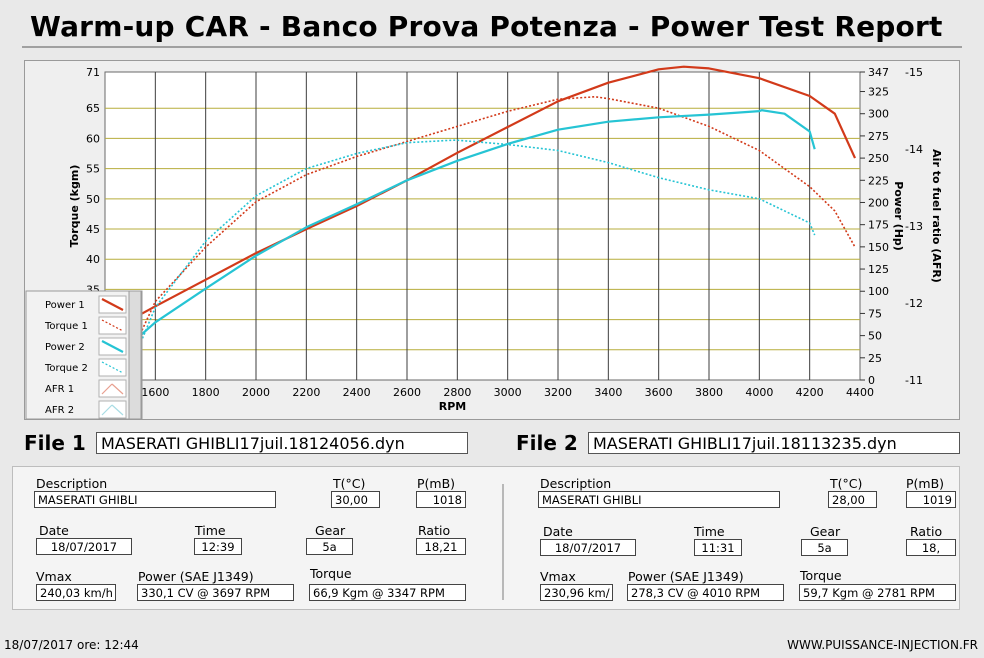  I want to click on x-tick-label: 4000, so click(759, 392).